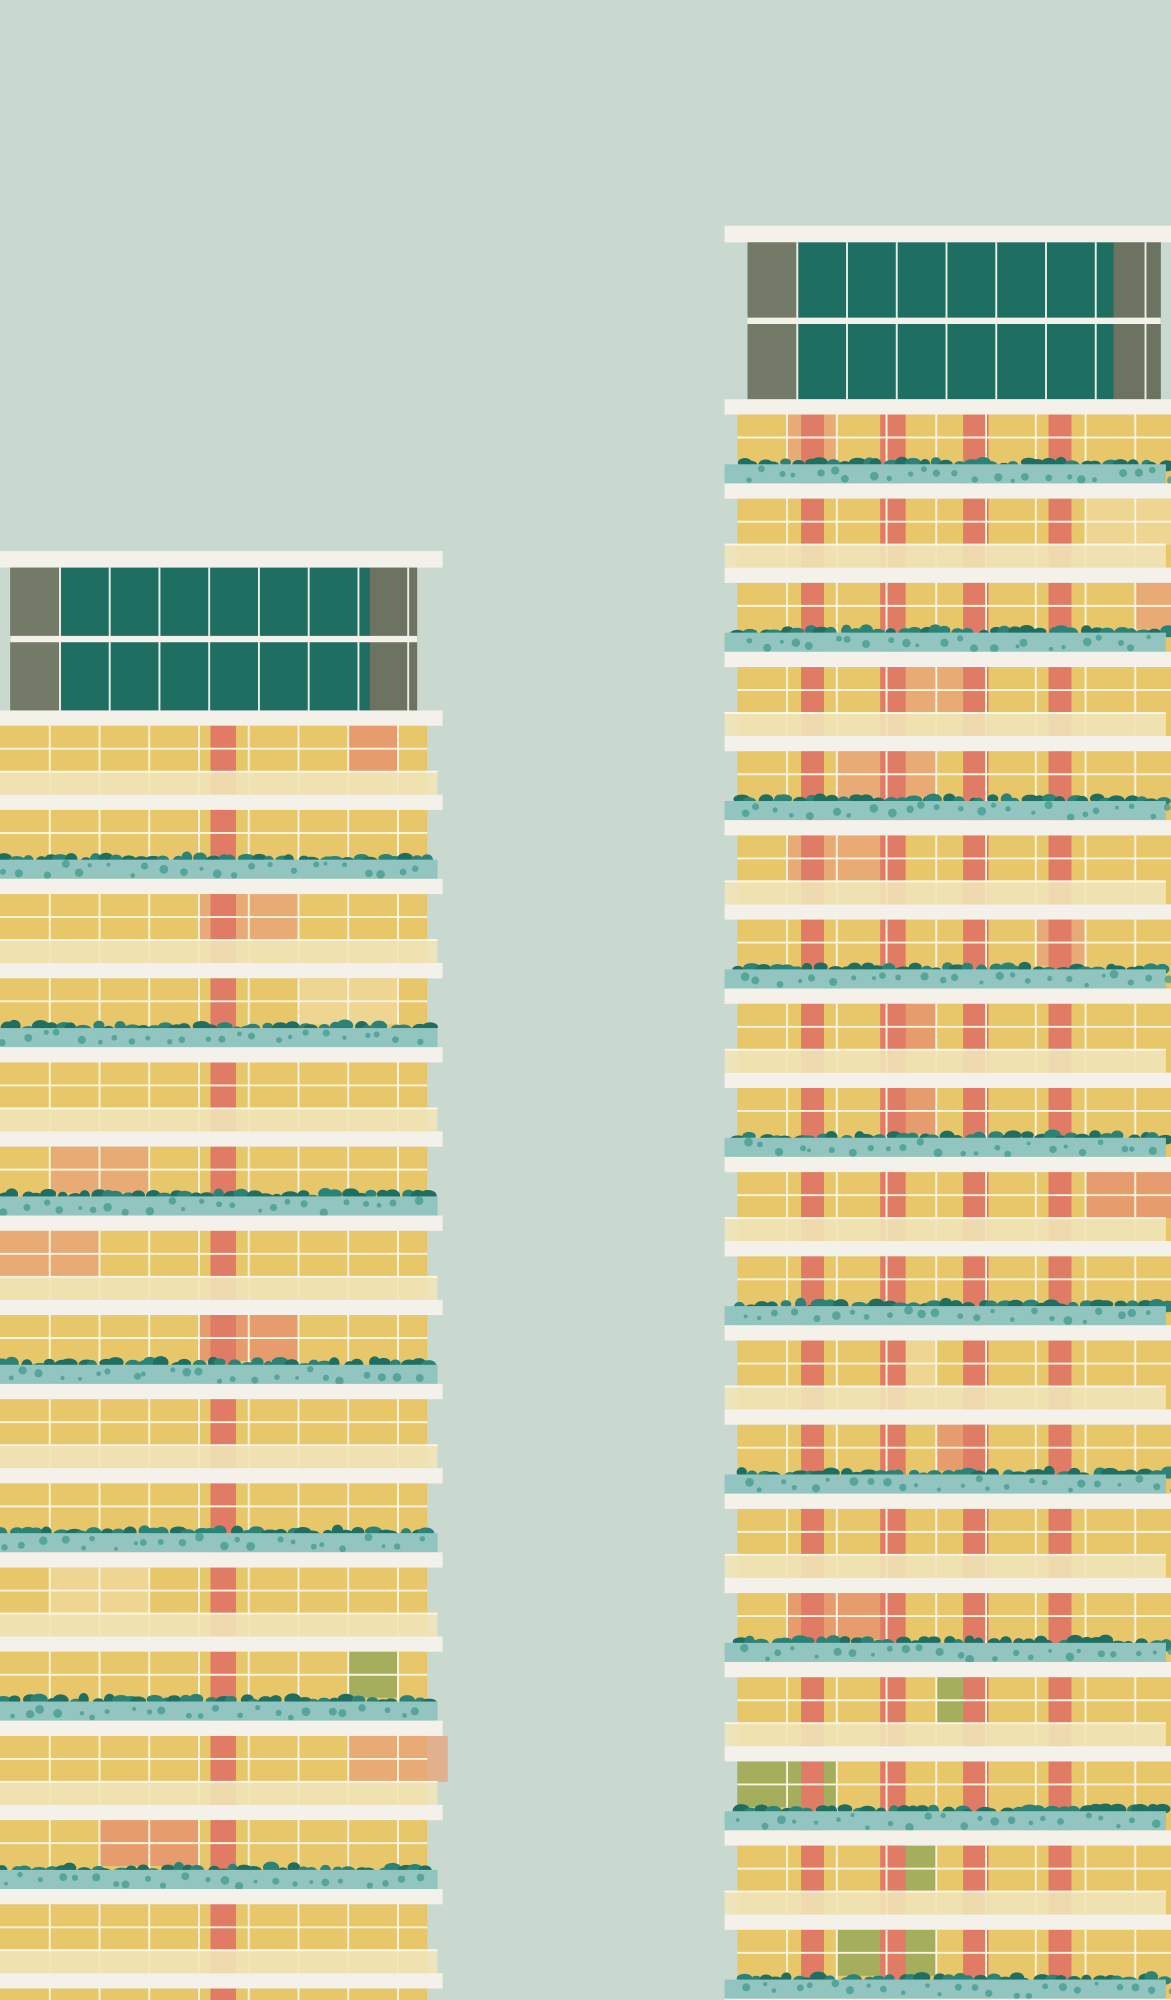  Describe the element at coordinates (223, 1994) in the screenshot. I see `column` at that location.